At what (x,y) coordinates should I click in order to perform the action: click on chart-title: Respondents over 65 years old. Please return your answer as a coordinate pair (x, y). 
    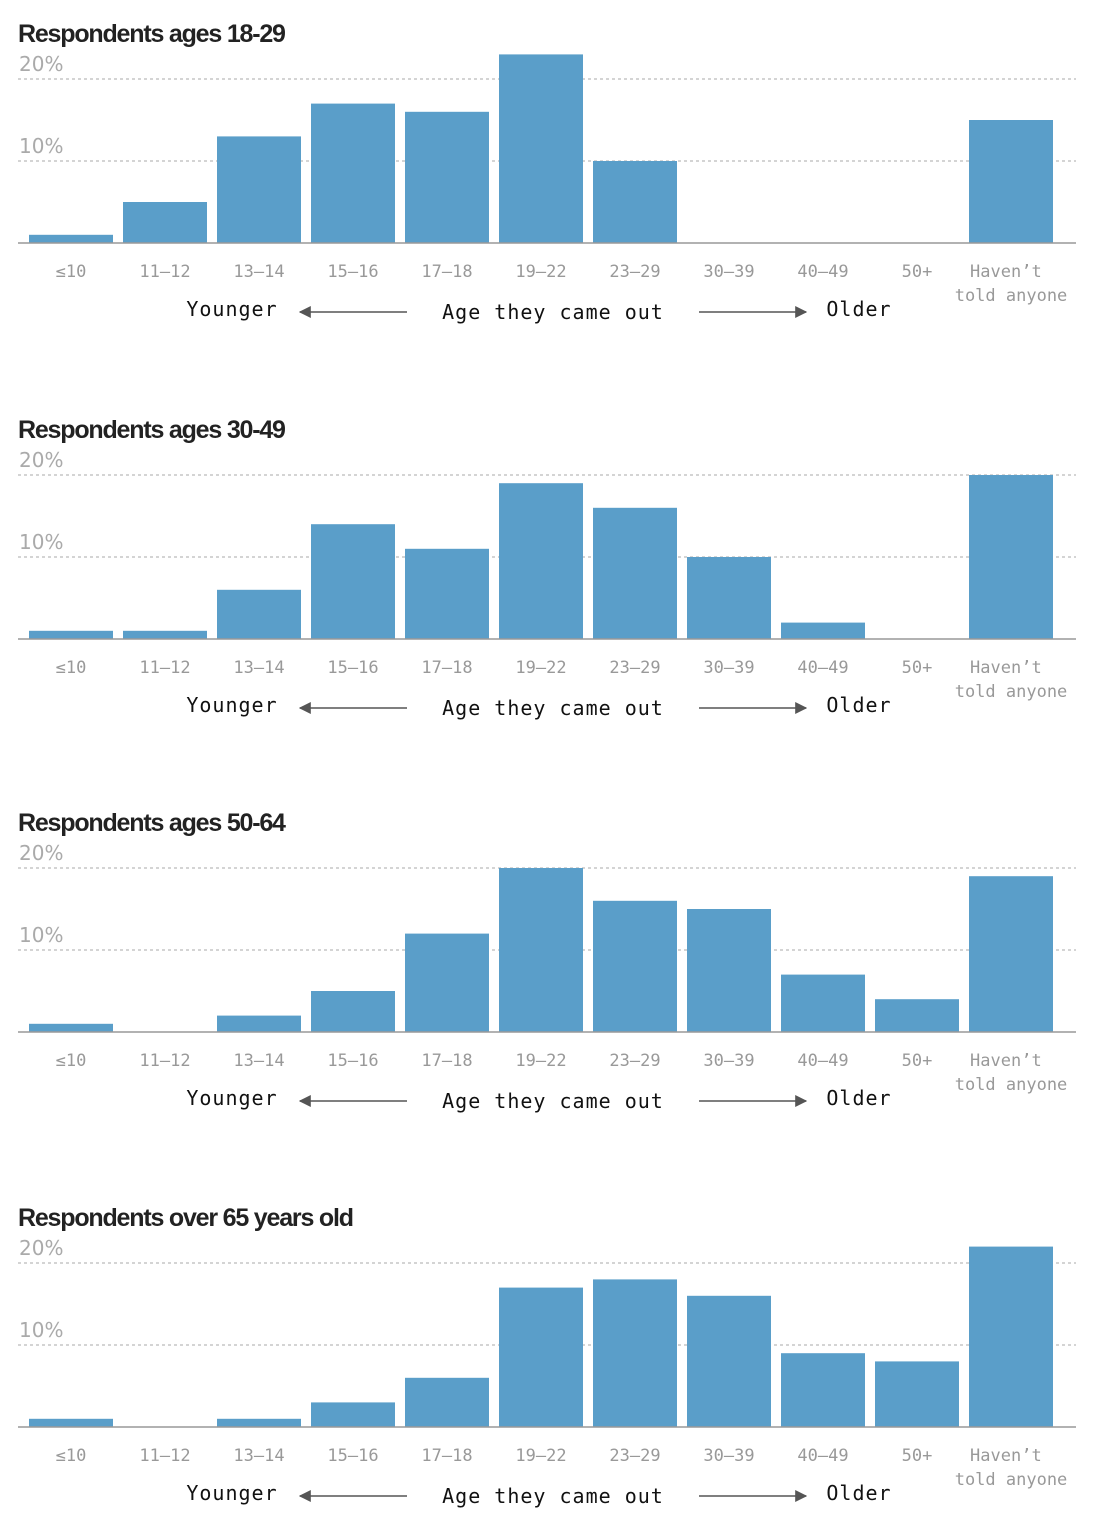
    Looking at the image, I should click on (185, 1218).